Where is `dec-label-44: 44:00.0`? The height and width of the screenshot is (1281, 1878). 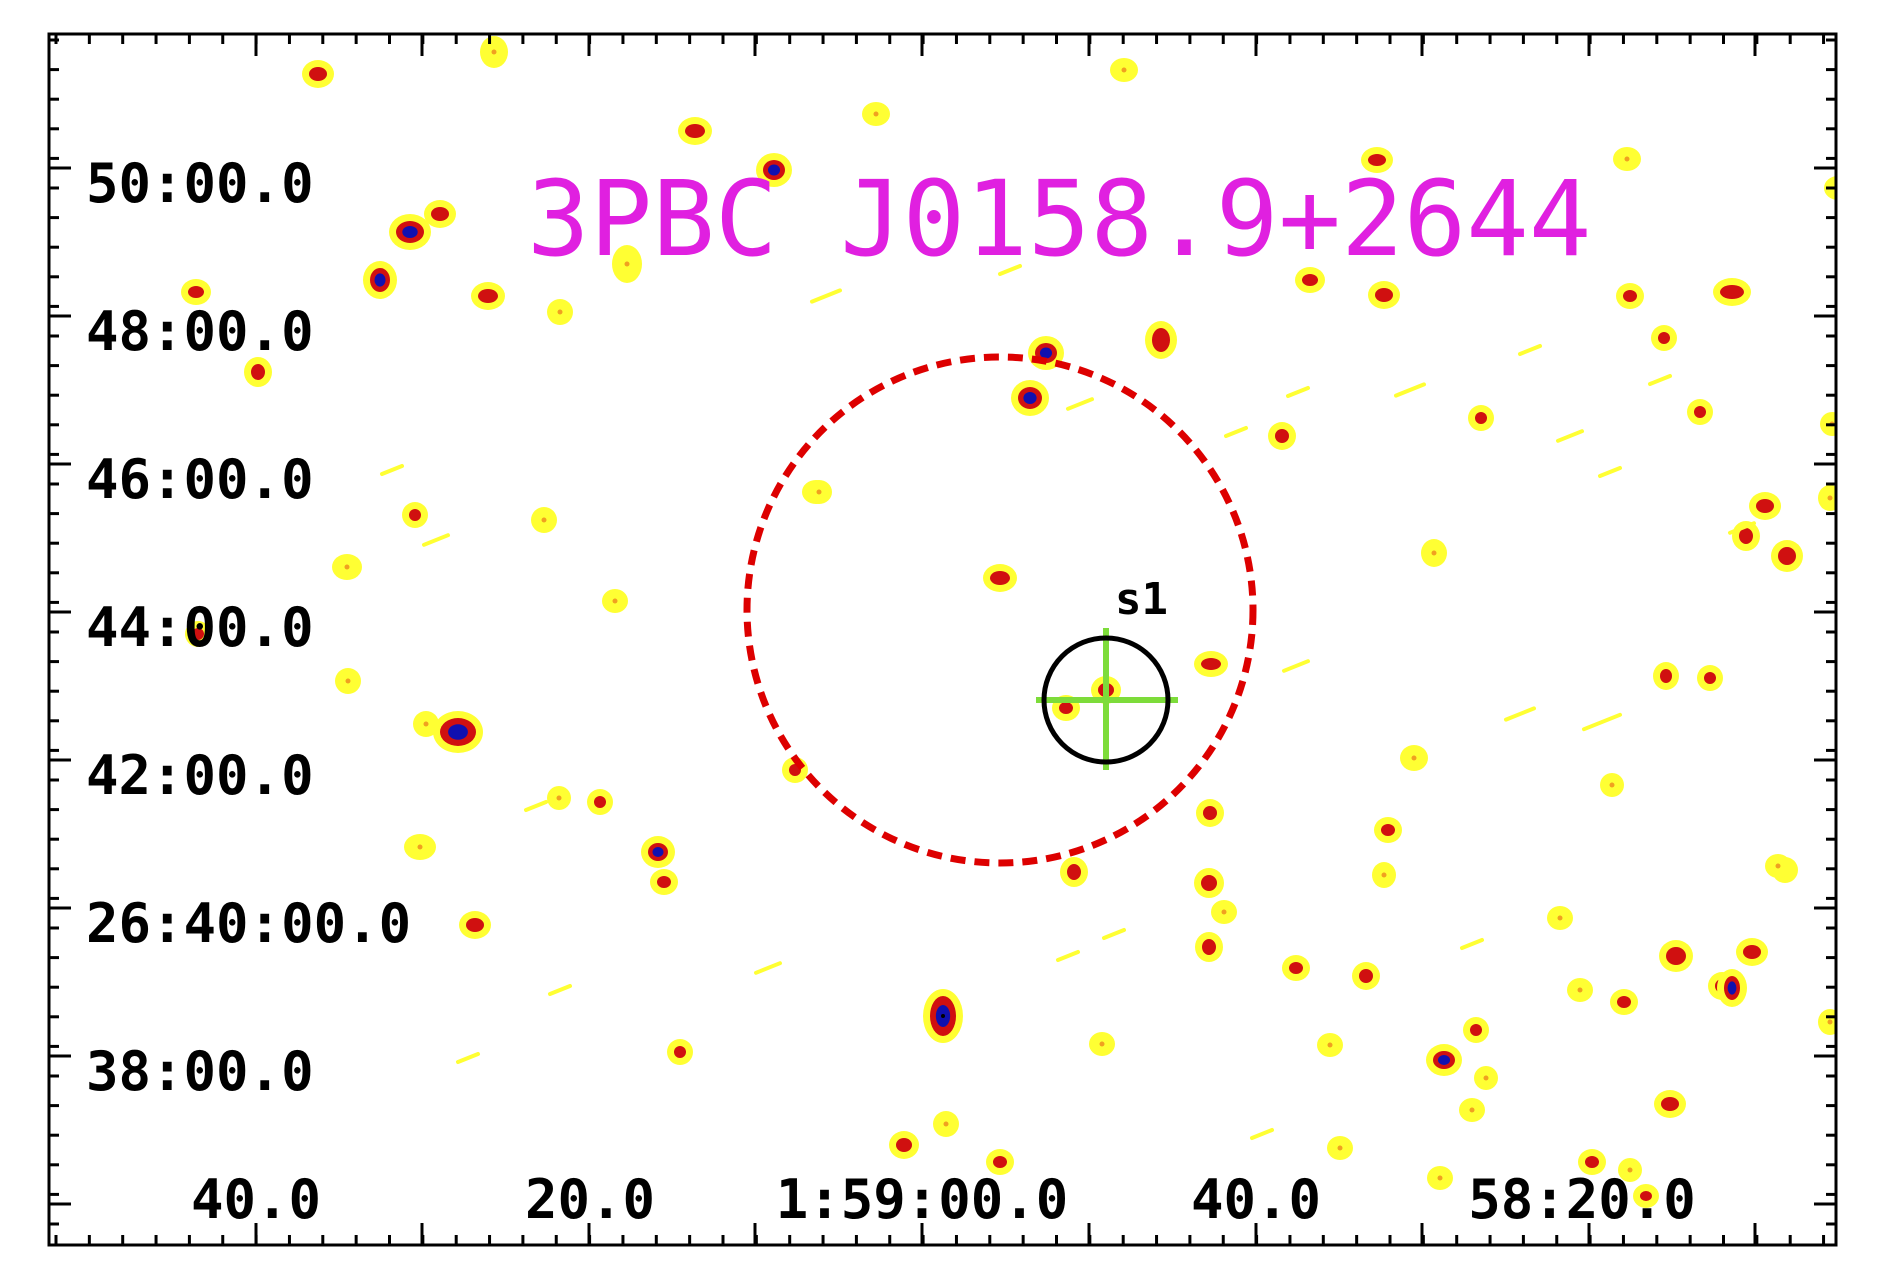 dec-label-44: 44:00.0 is located at coordinates (200, 627).